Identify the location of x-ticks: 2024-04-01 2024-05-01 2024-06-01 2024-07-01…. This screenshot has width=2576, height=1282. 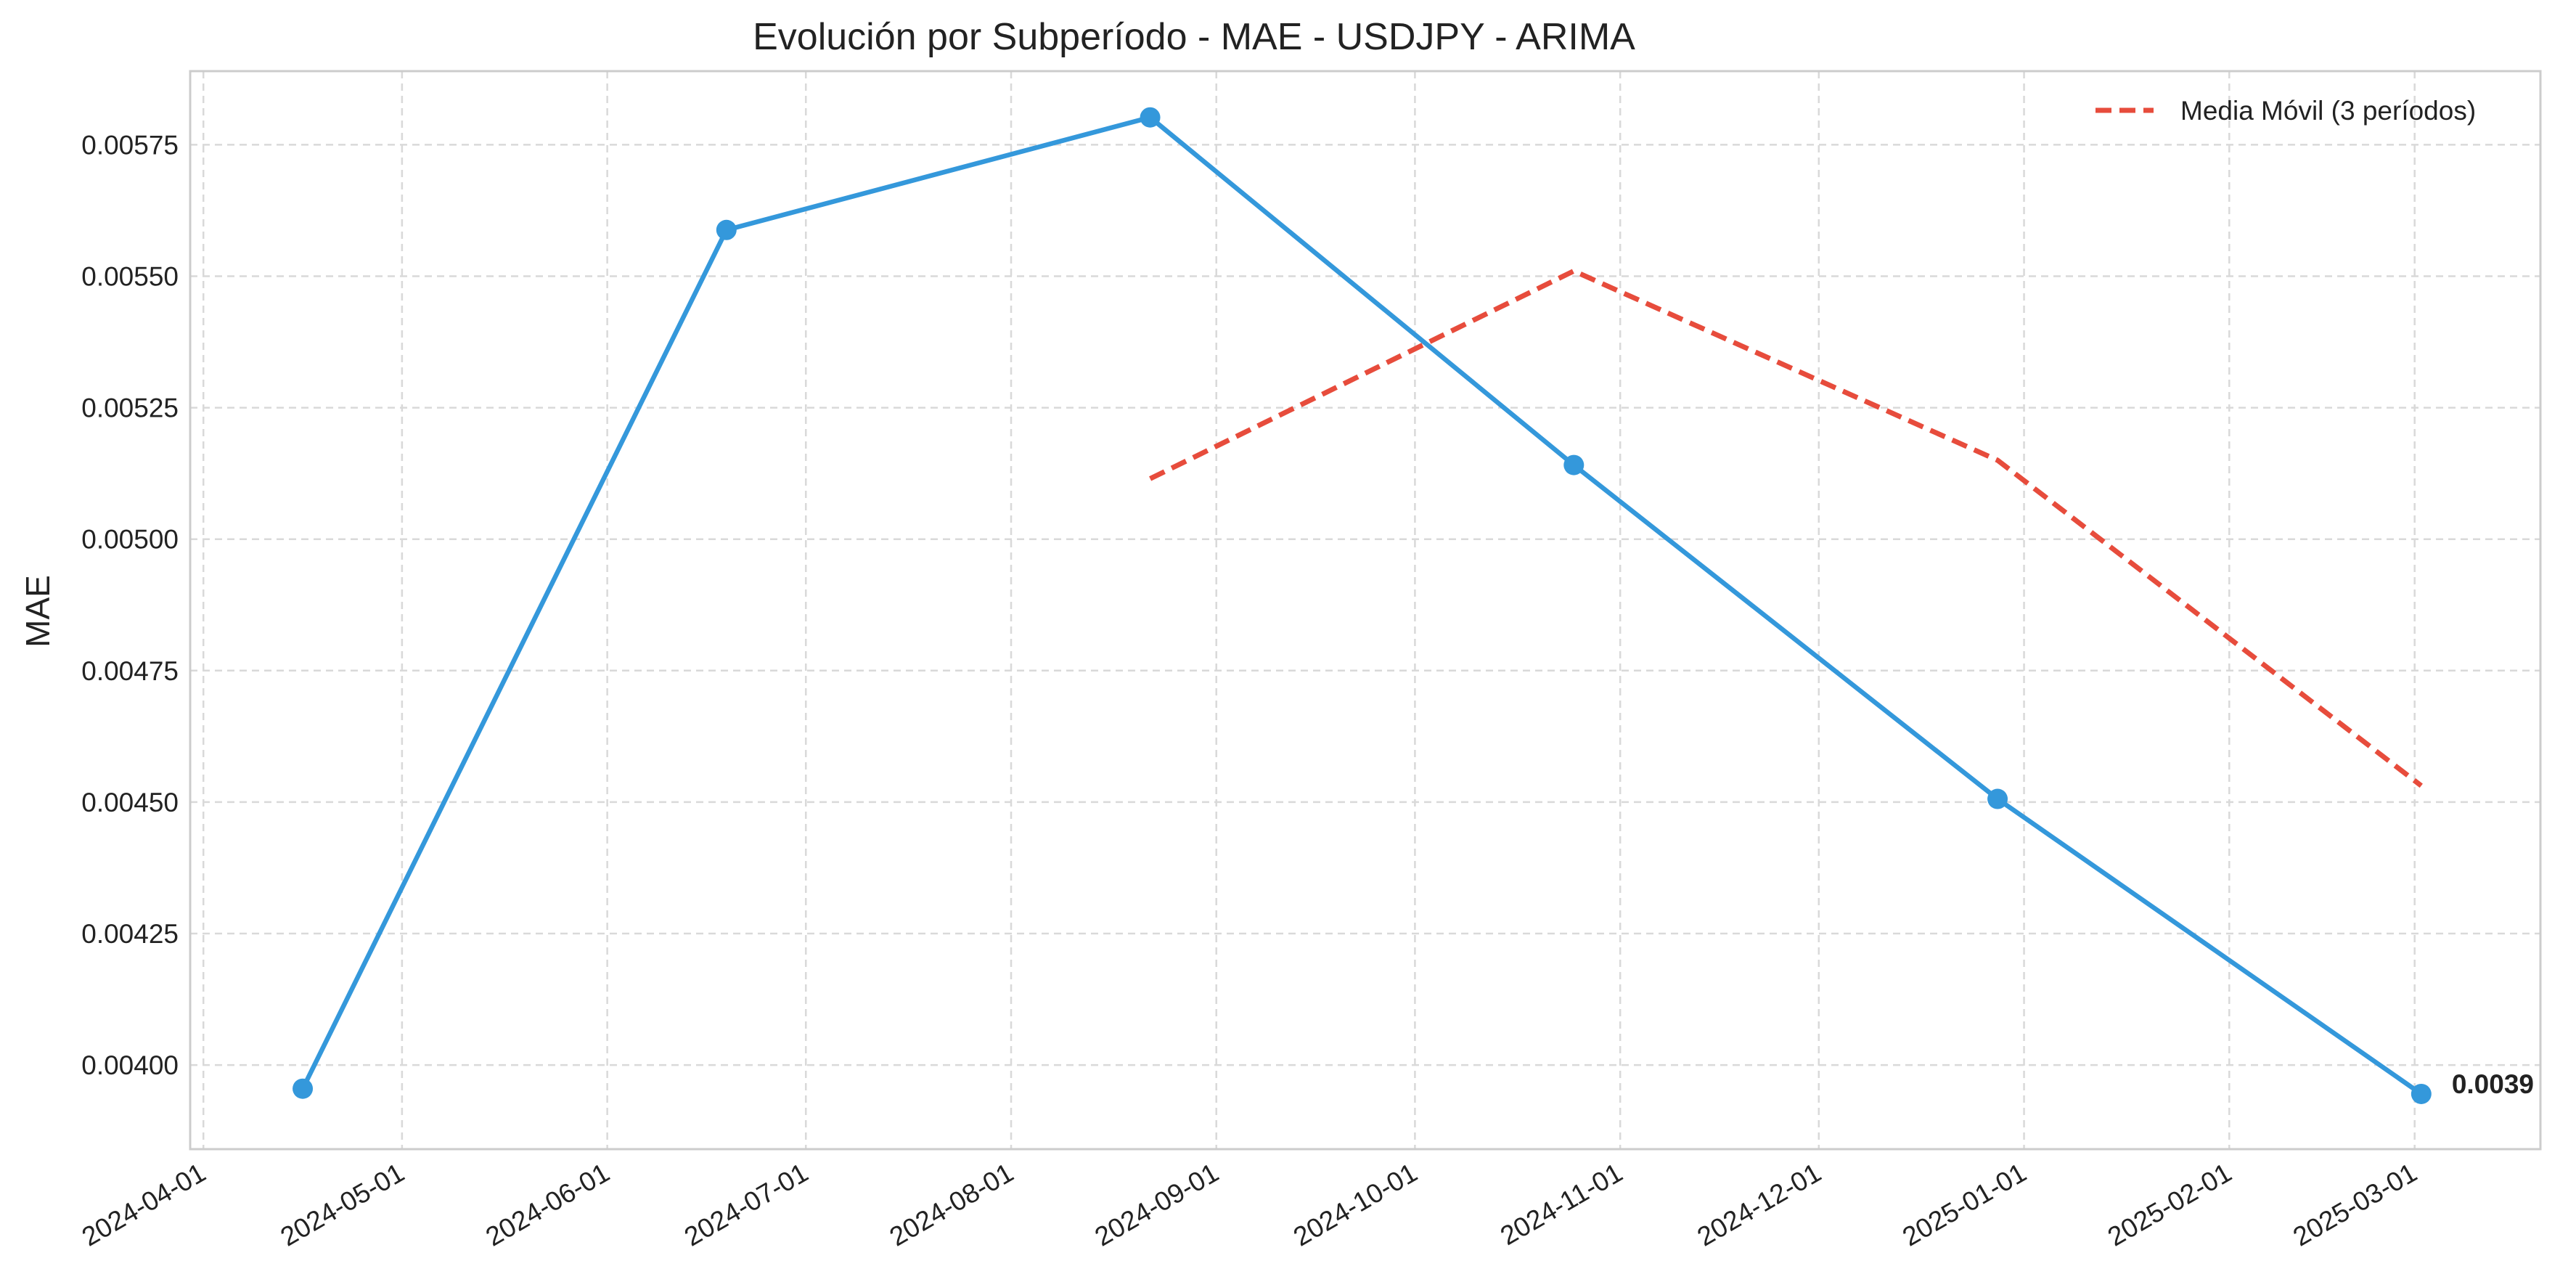
(1250, 1204).